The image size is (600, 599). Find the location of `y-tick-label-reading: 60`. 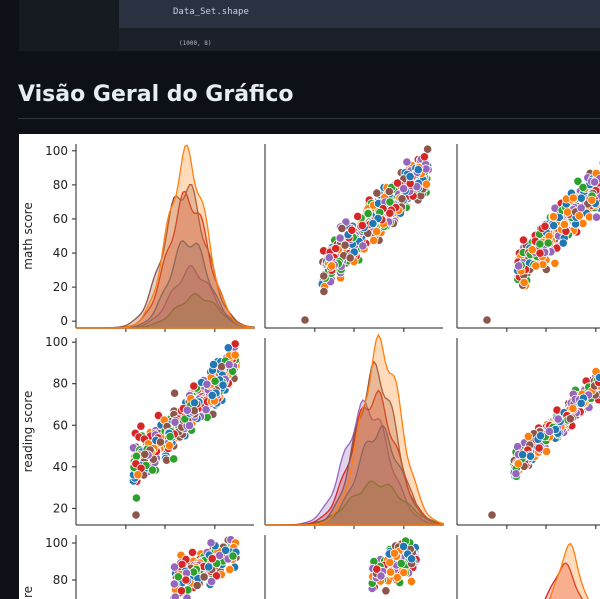

y-tick-label-reading: 60 is located at coordinates (60, 425).